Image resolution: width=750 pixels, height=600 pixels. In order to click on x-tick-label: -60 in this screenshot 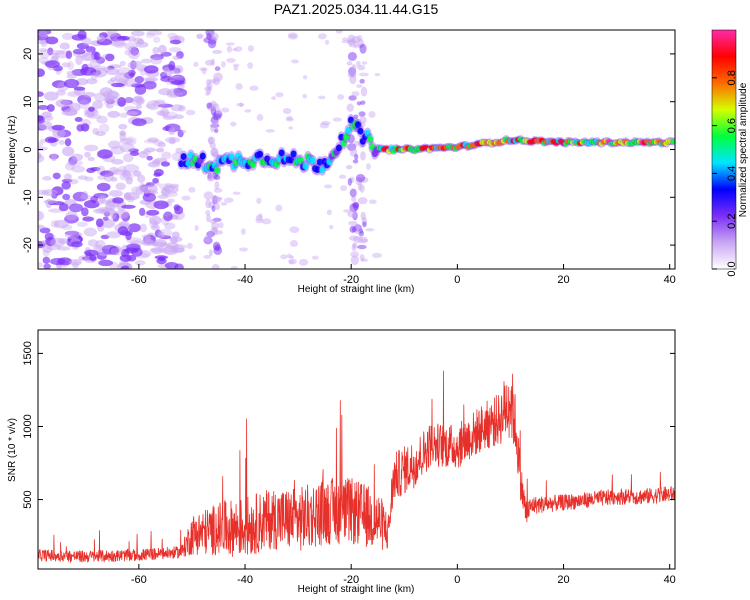, I will do `click(139, 280)`.